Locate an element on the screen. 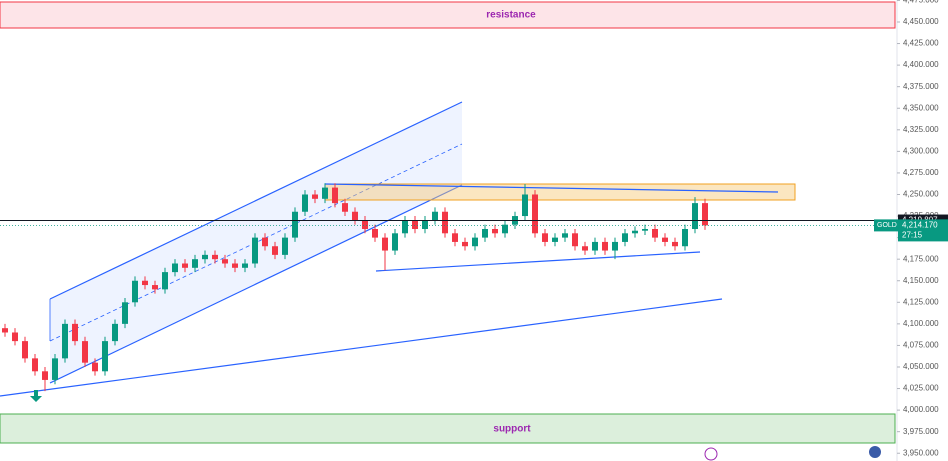  y-tick-label: 4,125.000 is located at coordinates (921, 301).